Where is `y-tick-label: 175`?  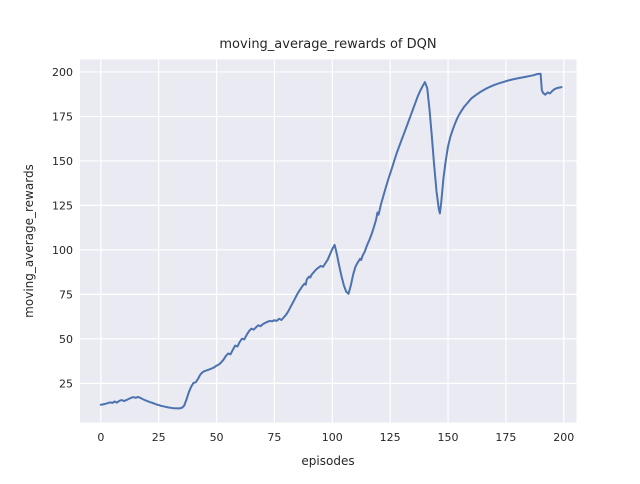 y-tick-label: 175 is located at coordinates (62, 116).